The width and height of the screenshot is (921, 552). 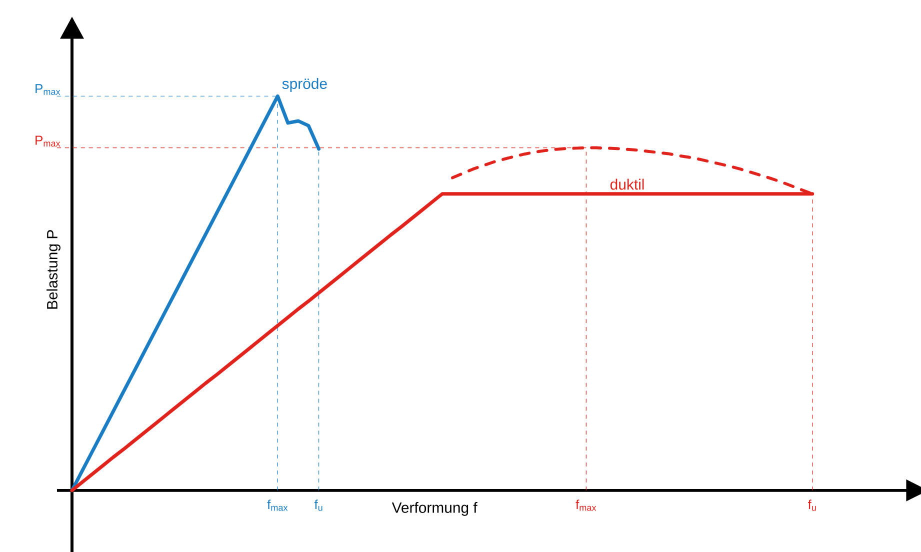 What do you see at coordinates (435, 509) in the screenshot?
I see `x-axis-title: Verformung f` at bounding box center [435, 509].